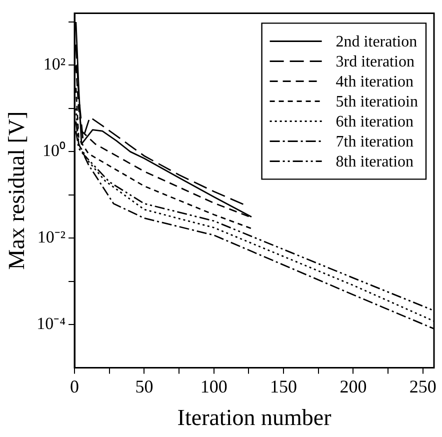 The width and height of the screenshot is (442, 437). I want to click on x-tick-label: 100, so click(214, 386).